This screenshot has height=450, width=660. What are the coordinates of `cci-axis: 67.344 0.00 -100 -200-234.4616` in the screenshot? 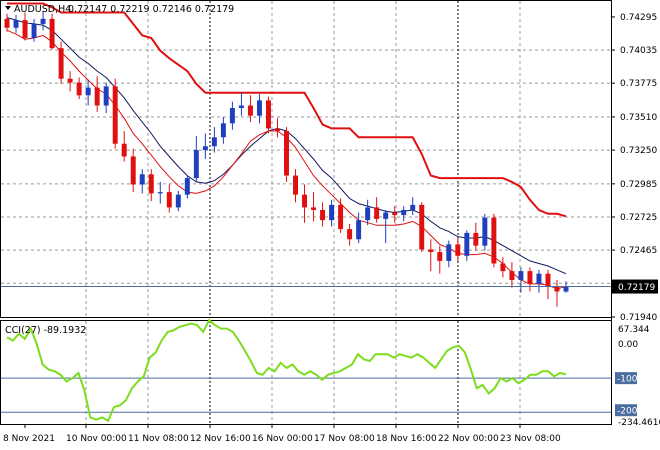 It's located at (637, 376).